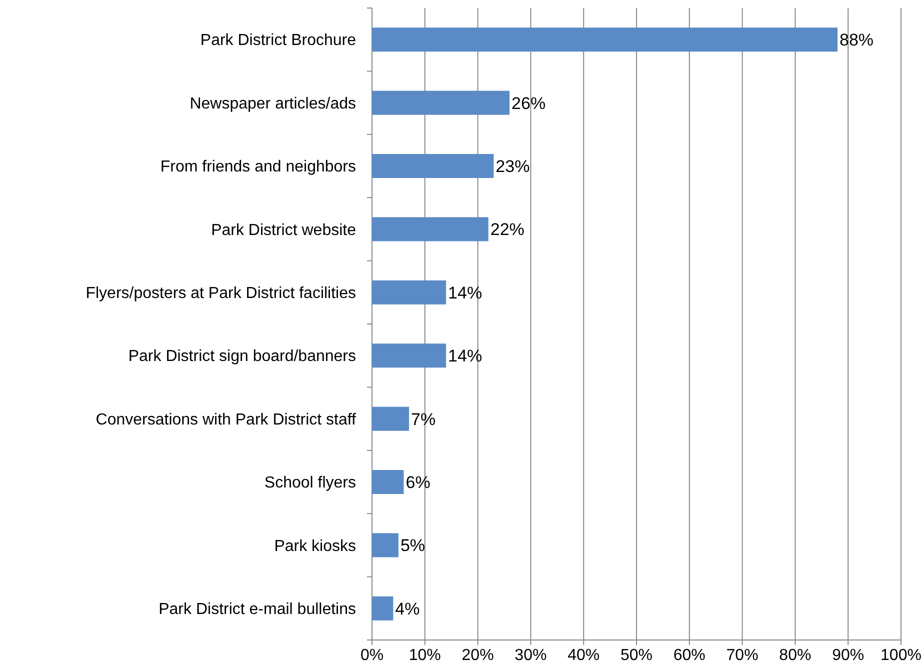  What do you see at coordinates (407, 608) in the screenshot?
I see `data-label: 4%` at bounding box center [407, 608].